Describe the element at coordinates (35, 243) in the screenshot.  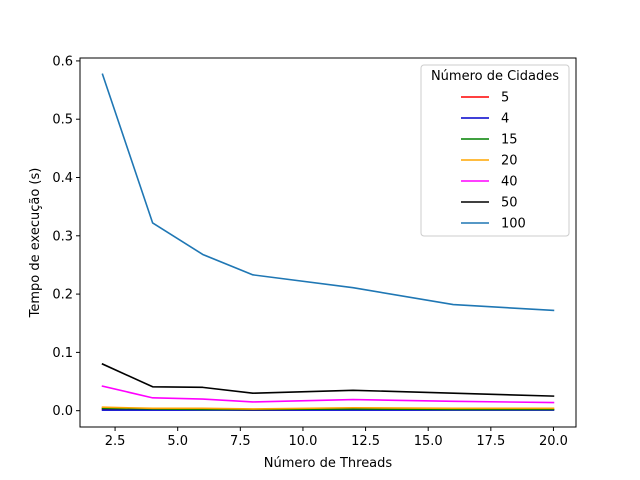
I see `y-axis-label: Tempo de execução (s)` at that location.